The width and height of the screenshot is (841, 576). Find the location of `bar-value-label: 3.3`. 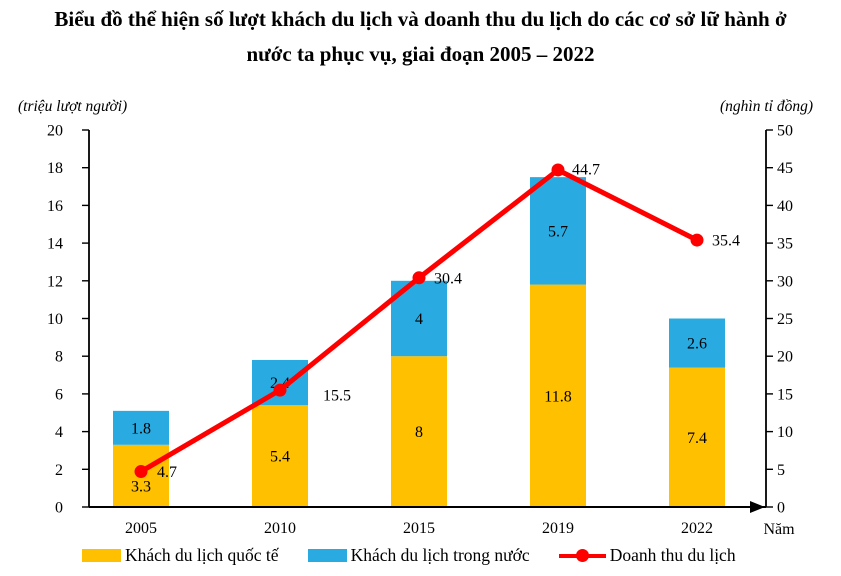

bar-value-label: 3.3 is located at coordinates (141, 486).